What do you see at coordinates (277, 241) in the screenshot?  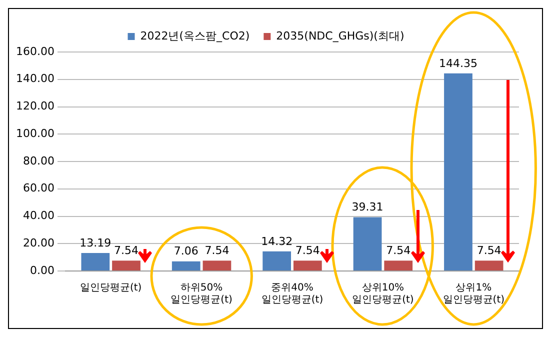 I see `data-label: 14.32` at bounding box center [277, 241].